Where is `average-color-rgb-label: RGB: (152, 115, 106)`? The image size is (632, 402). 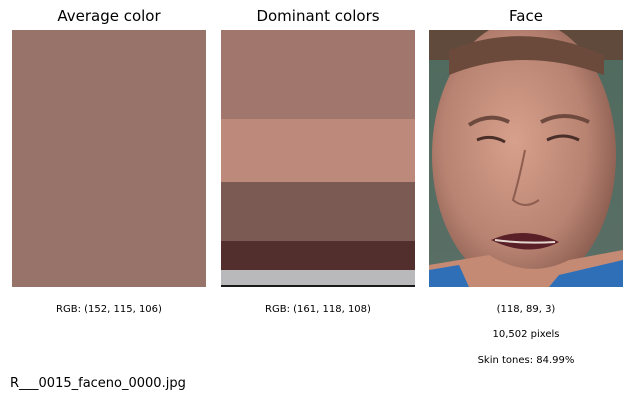 average-color-rgb-label: RGB: (152, 115, 106) is located at coordinates (109, 309).